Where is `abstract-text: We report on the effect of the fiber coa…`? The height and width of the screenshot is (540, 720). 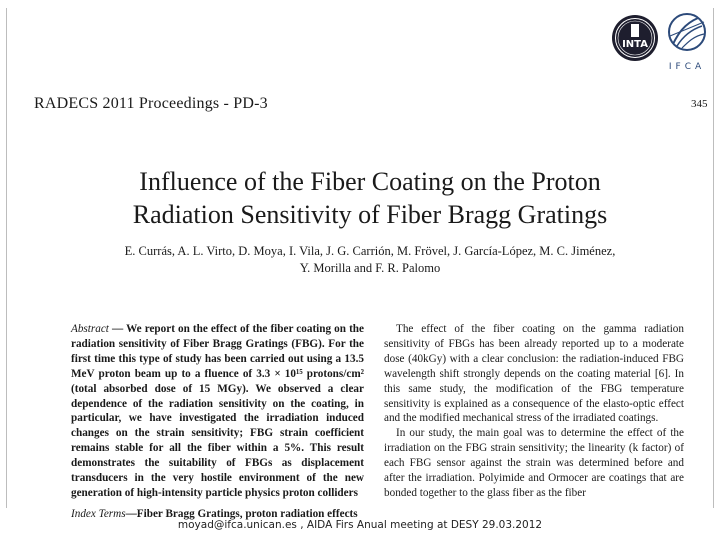 abstract-text: We report on the effect of the fiber coa… is located at coordinates (217, 411).